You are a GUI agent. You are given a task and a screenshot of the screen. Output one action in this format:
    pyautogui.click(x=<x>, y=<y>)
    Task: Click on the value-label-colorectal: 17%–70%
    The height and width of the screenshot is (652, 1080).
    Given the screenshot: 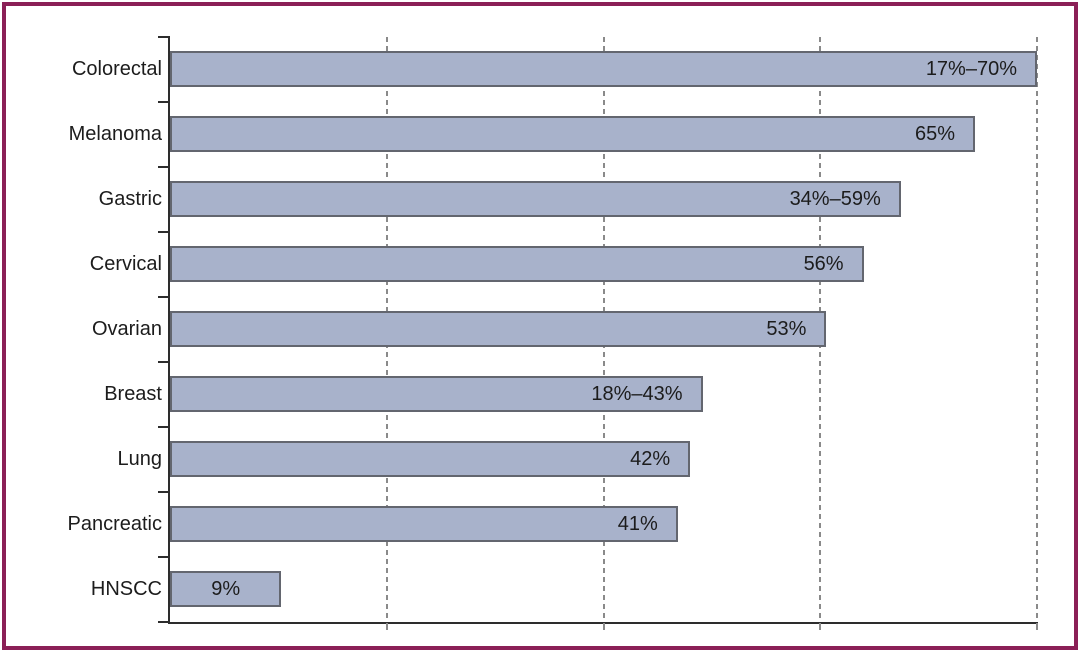 What is the action you would take?
    pyautogui.click(x=971, y=68)
    